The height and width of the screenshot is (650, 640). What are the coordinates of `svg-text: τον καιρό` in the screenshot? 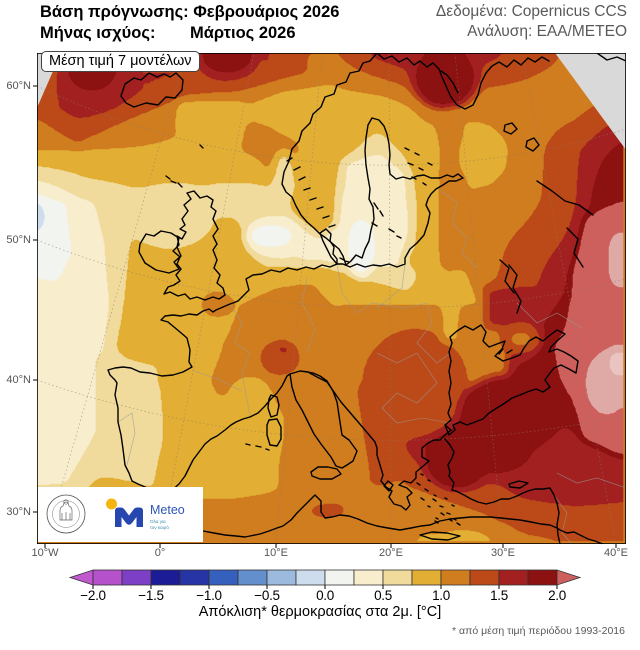 It's located at (159, 527).